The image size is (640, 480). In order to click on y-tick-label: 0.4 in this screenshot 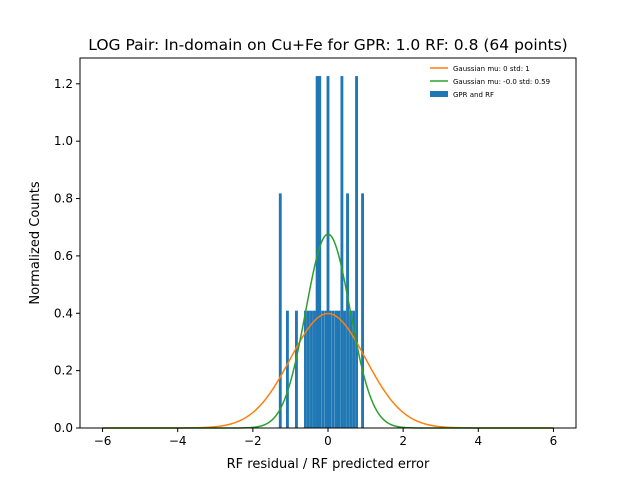, I will do `click(63, 313)`.